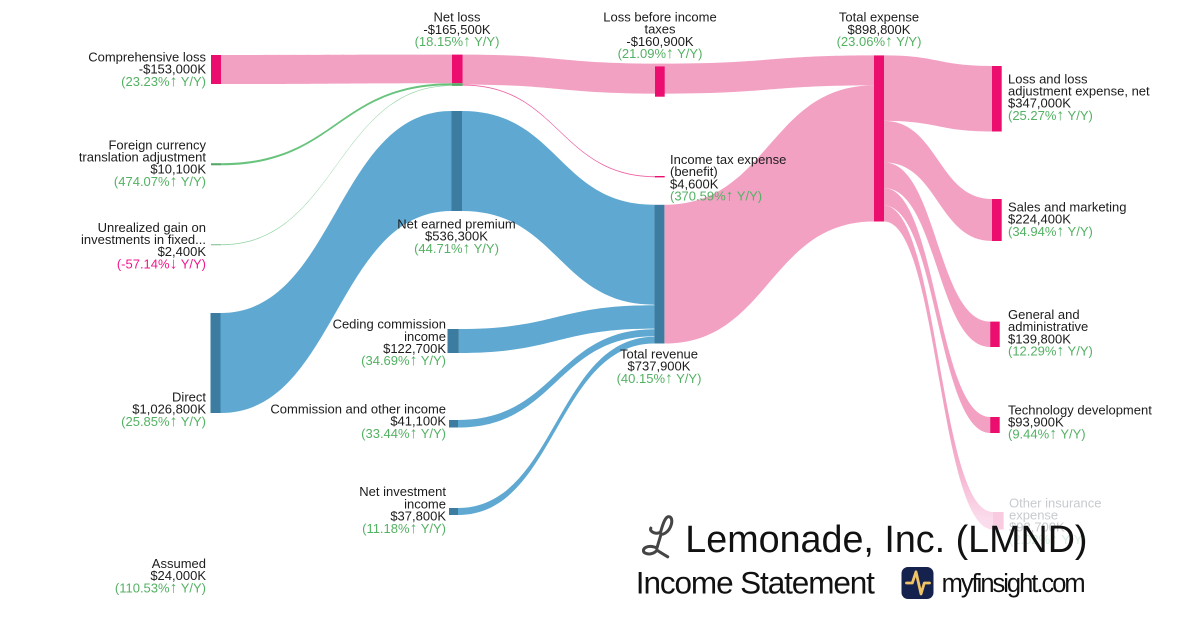 The height and width of the screenshot is (630, 1200). I want to click on svg-text: Income Statement, so click(755, 582).